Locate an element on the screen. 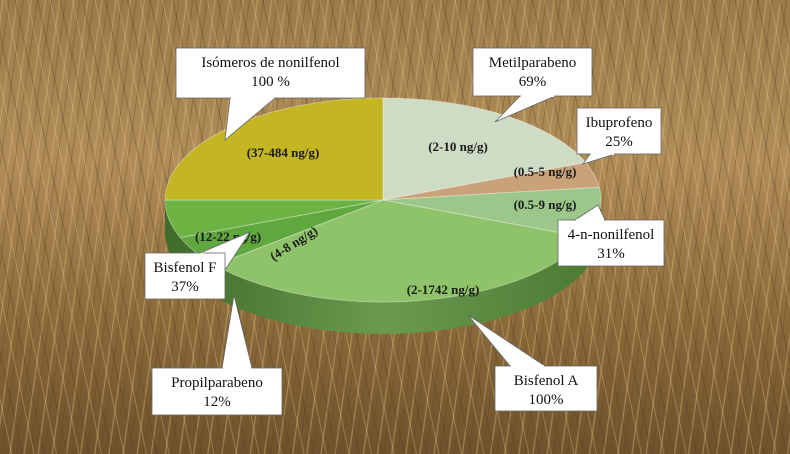 Image resolution: width=790 pixels, height=454 pixels. callout-name: Propilparabeno is located at coordinates (217, 383).